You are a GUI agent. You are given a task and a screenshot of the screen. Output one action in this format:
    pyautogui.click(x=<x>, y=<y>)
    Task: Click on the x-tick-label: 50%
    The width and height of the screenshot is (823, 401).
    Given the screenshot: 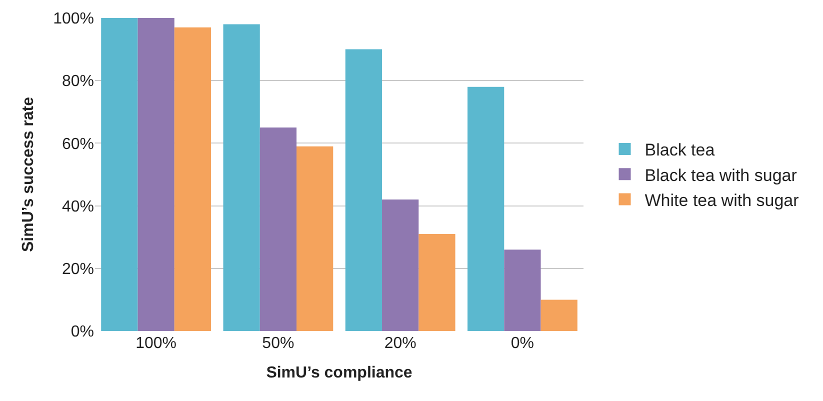 What is the action you would take?
    pyautogui.click(x=278, y=343)
    